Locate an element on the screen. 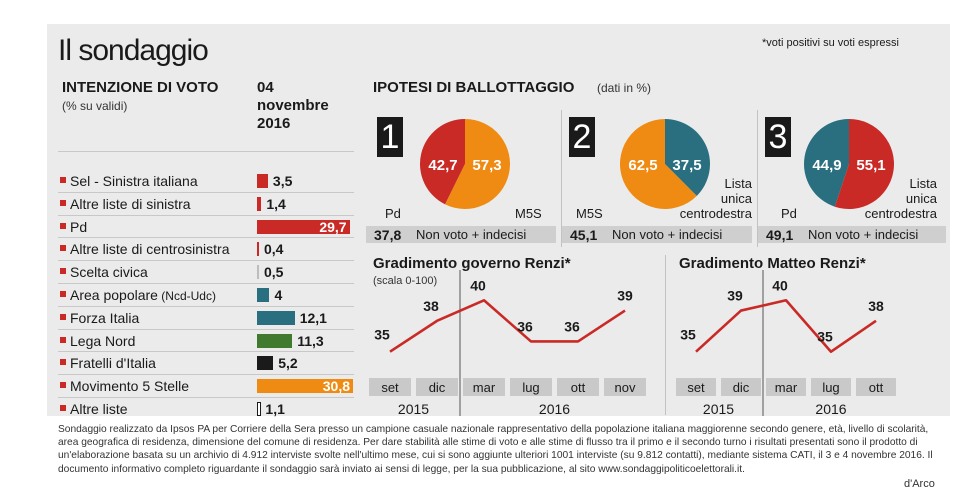  voto-date-year: 2016 is located at coordinates (274, 123).